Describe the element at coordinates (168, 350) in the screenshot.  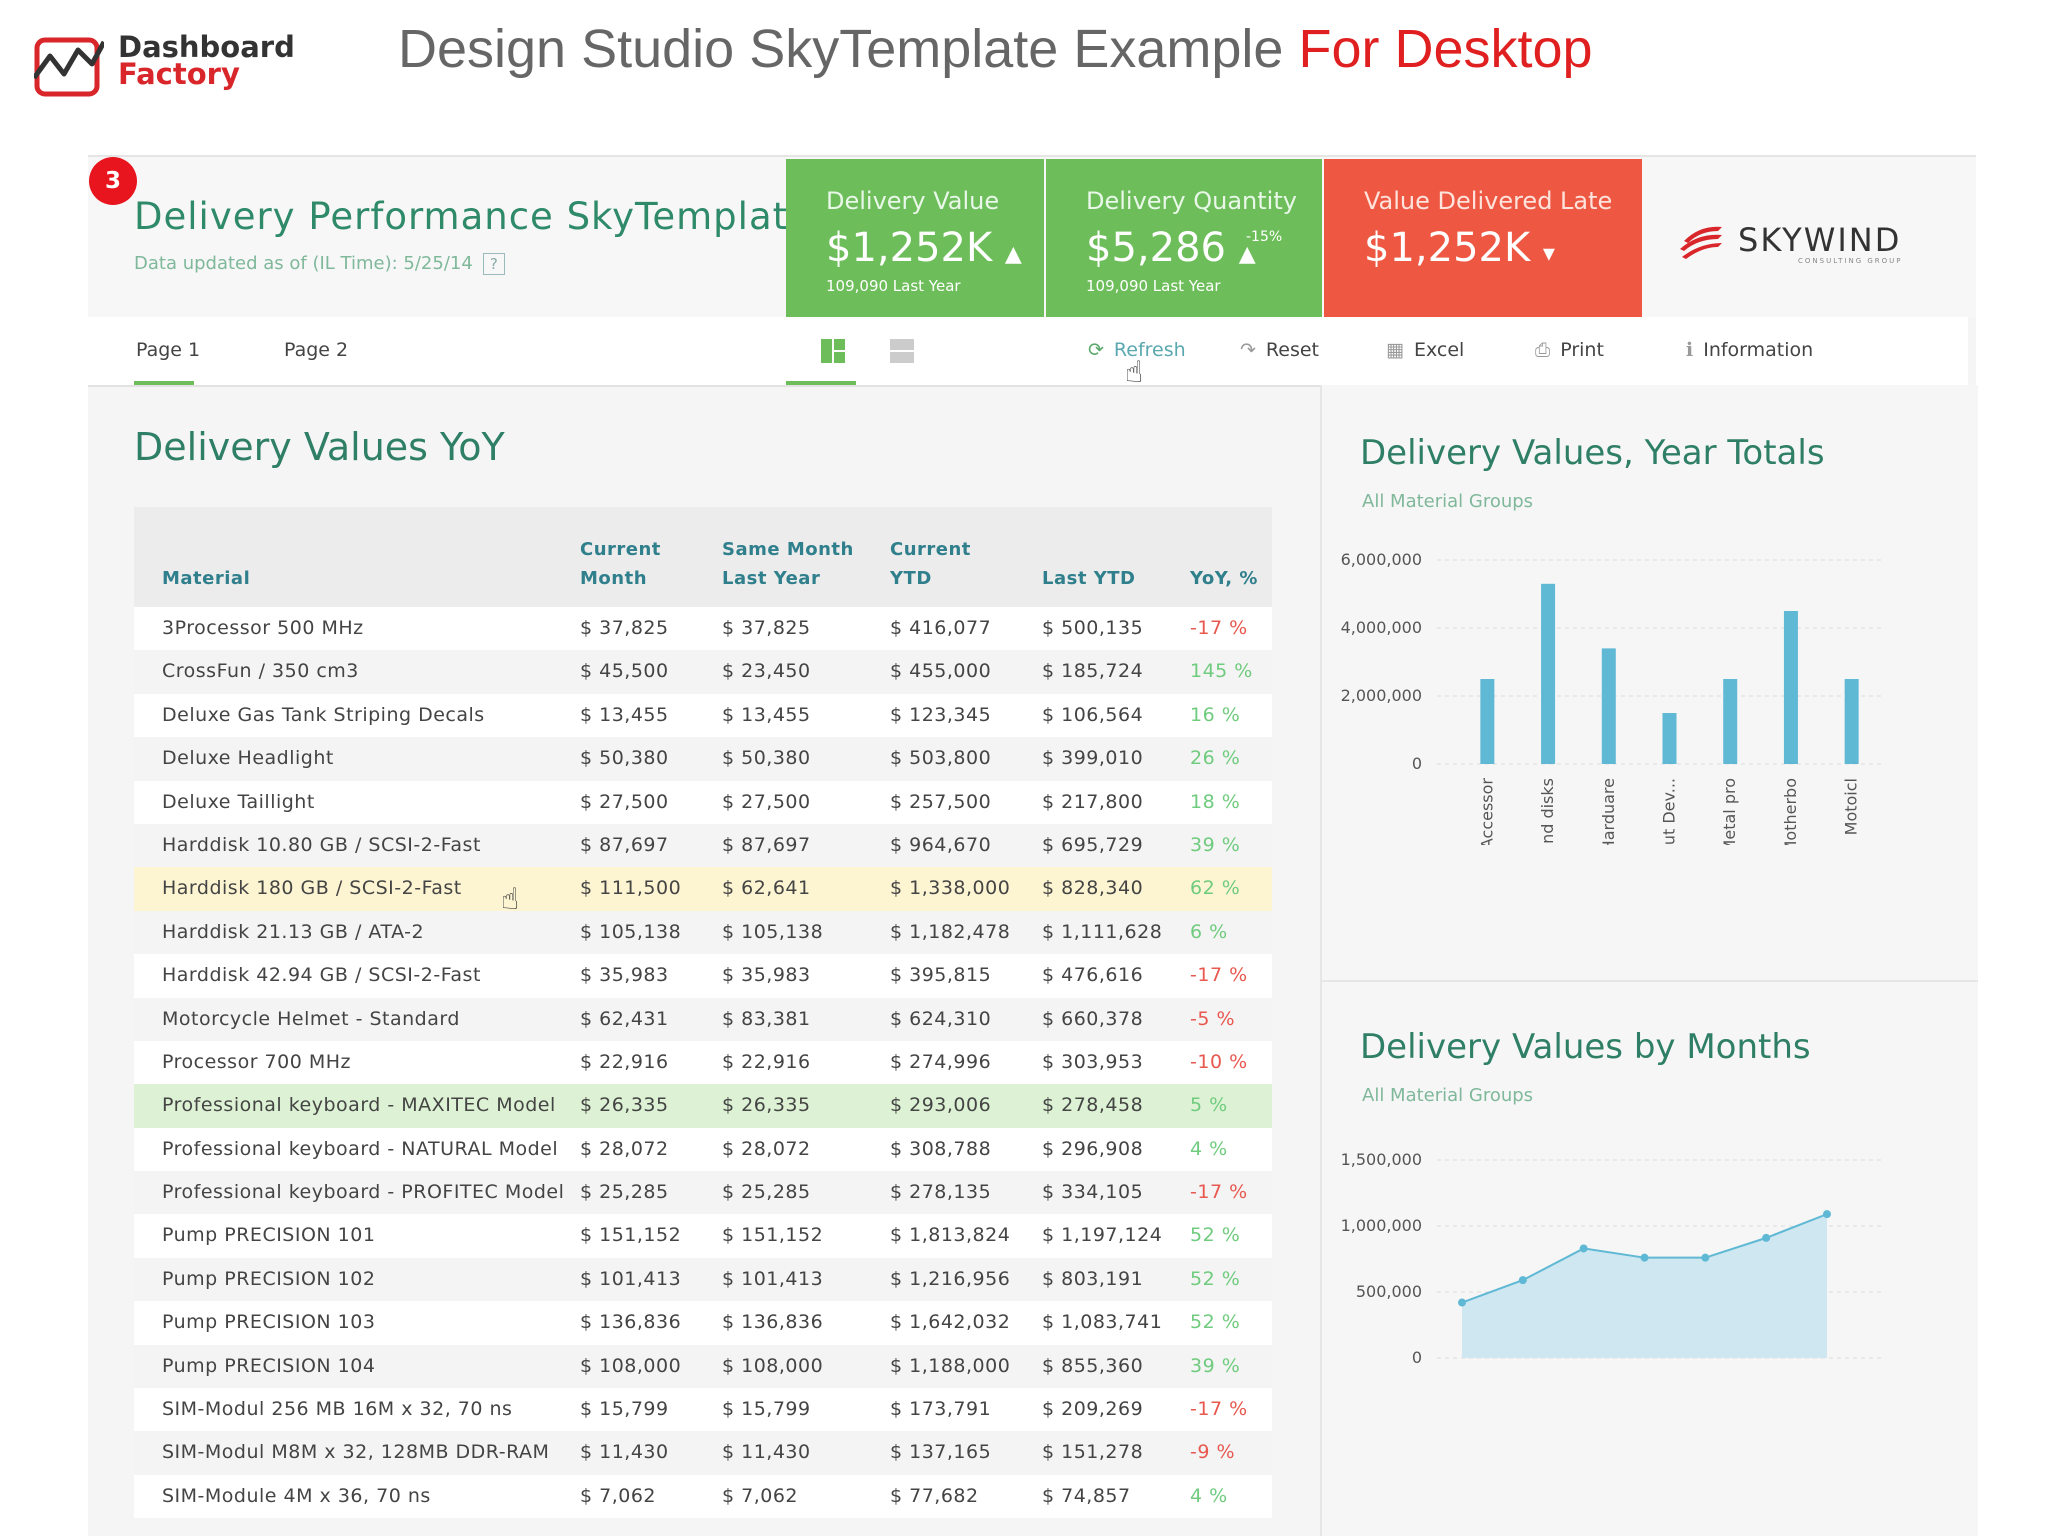
I see `tab-page-1: Page 1` at that location.